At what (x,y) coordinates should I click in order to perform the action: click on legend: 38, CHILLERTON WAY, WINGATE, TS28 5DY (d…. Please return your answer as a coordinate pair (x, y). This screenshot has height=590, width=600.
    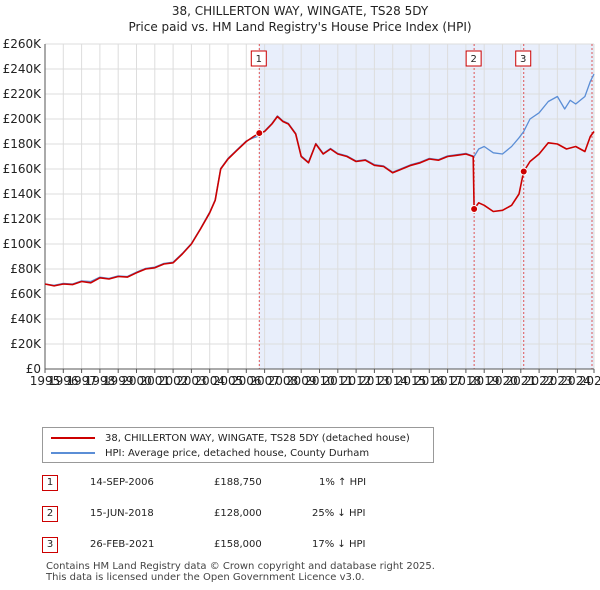
    Looking at the image, I should click on (238, 445).